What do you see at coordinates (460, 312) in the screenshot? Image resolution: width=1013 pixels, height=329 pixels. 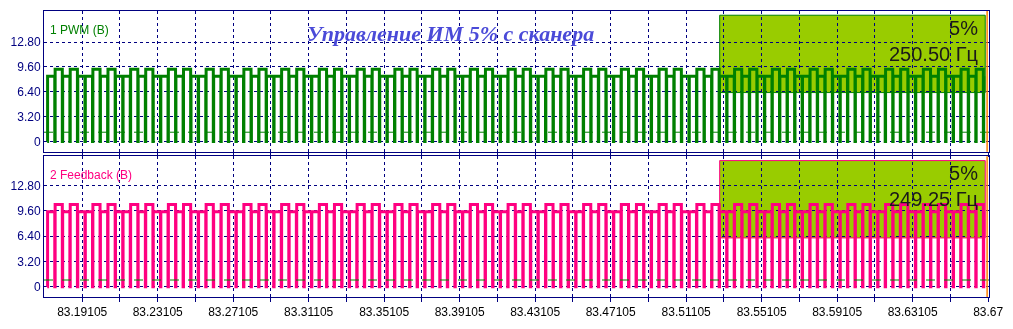 I see `x-tick-label: 83.39105` at bounding box center [460, 312].